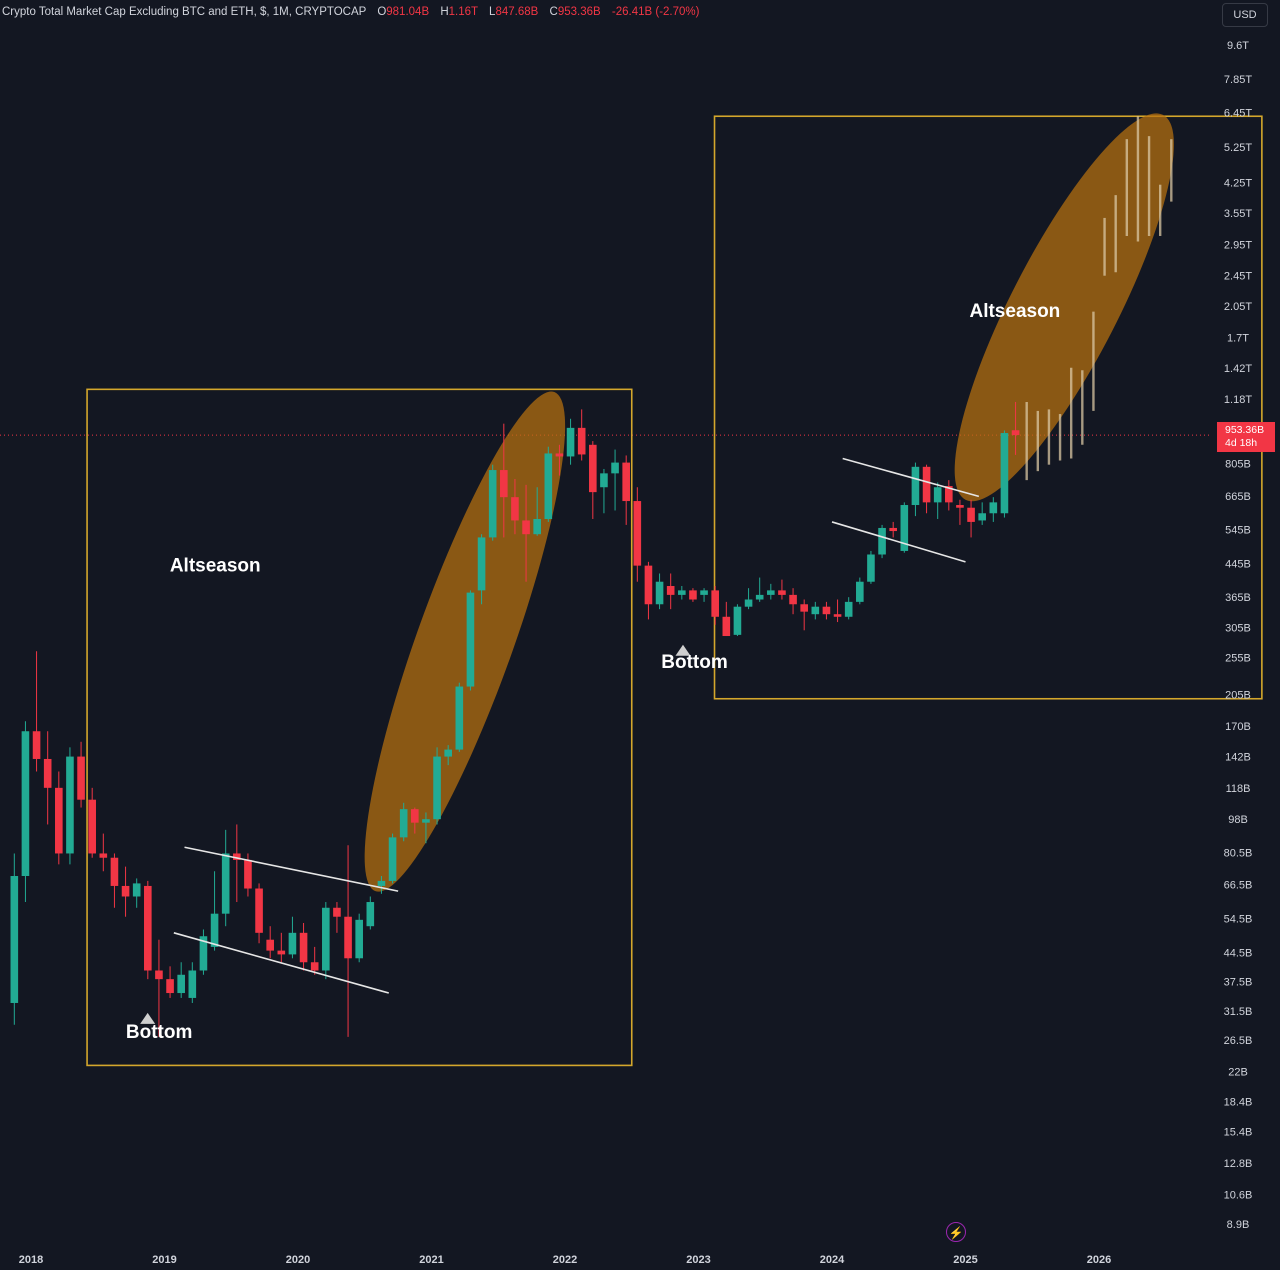 This screenshot has width=1280, height=1270. Describe the element at coordinates (31, 1260) in the screenshot. I see `x-tick-label: 2018` at that location.